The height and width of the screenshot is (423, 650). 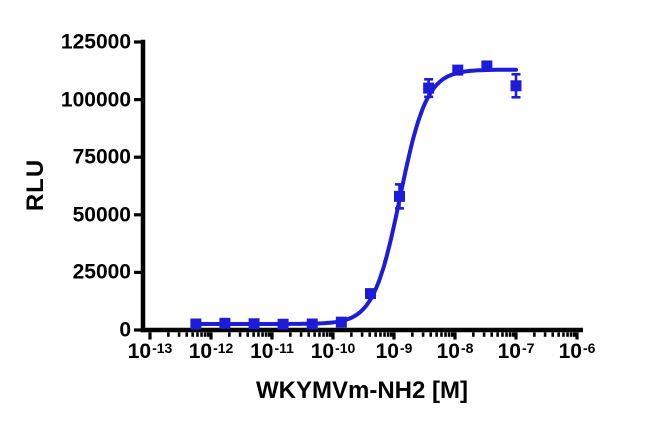 I want to click on x-tick-label: 10-11, so click(x=272, y=351).